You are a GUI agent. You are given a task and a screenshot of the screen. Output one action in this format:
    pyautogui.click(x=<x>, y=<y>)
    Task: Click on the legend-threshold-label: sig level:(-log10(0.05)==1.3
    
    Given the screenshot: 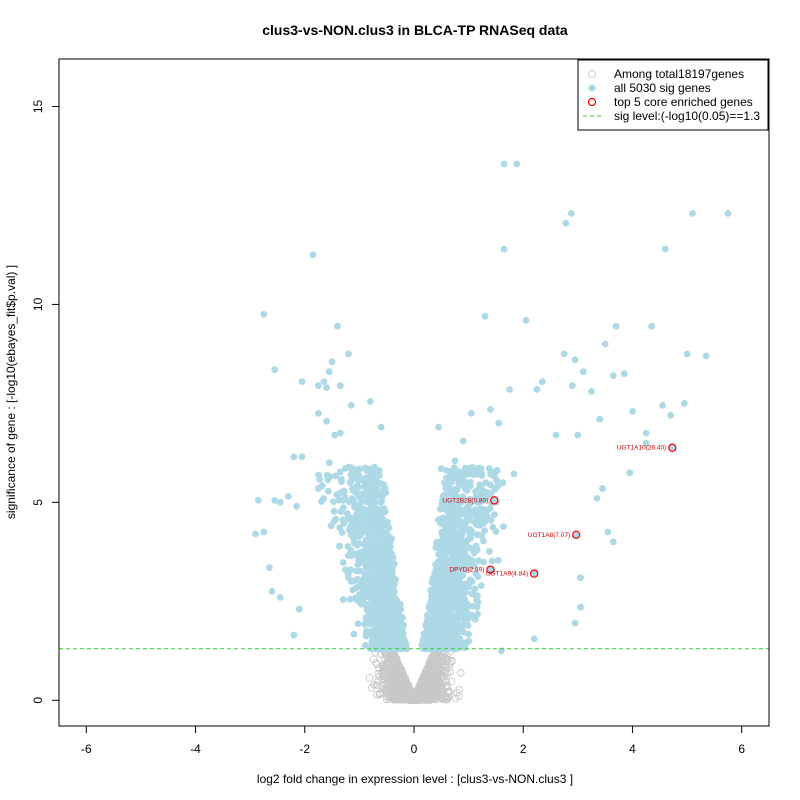 What is the action you would take?
    pyautogui.click(x=687, y=116)
    